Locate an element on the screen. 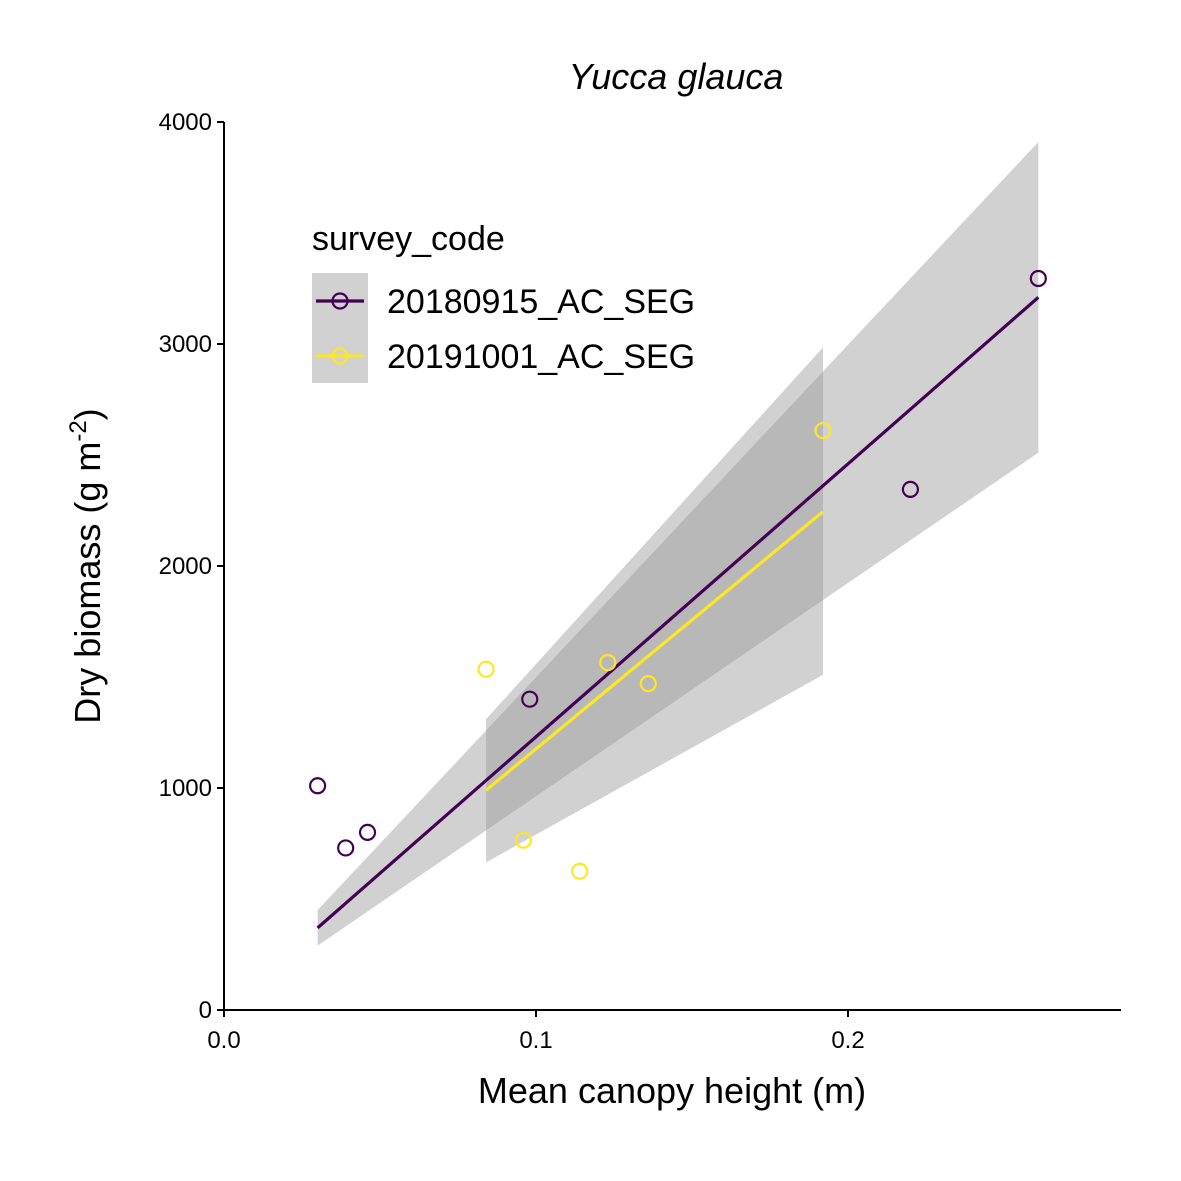  y-tick-label: 3000 is located at coordinates (185, 344).